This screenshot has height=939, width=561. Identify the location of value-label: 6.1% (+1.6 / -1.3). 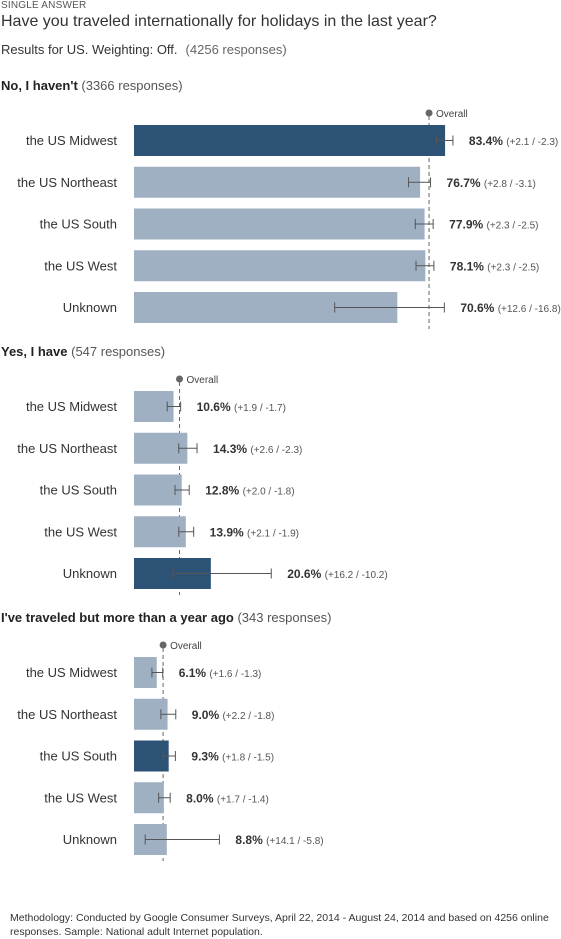
(220, 673).